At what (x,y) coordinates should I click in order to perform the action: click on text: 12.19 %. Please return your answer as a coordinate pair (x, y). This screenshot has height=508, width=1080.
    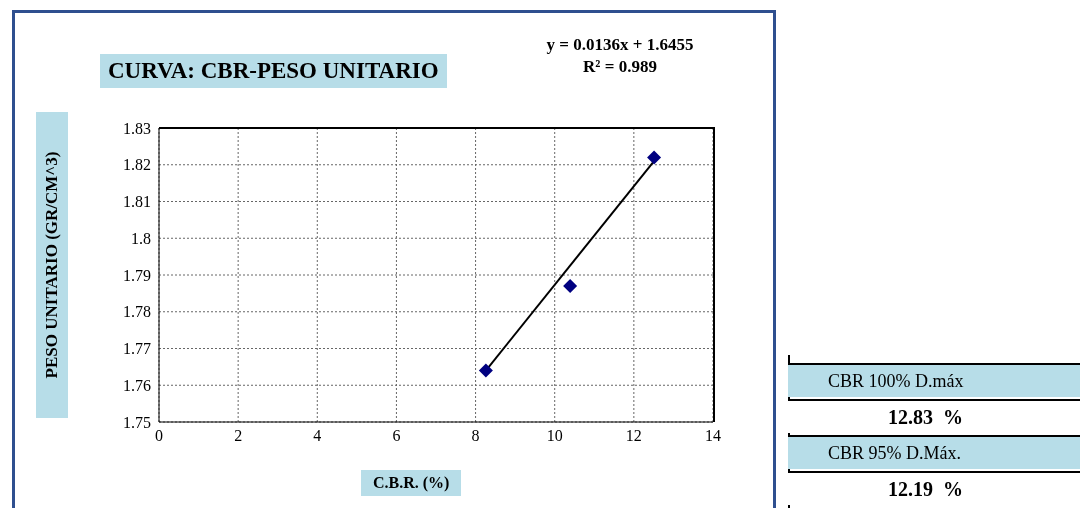
    Looking at the image, I should click on (934, 488).